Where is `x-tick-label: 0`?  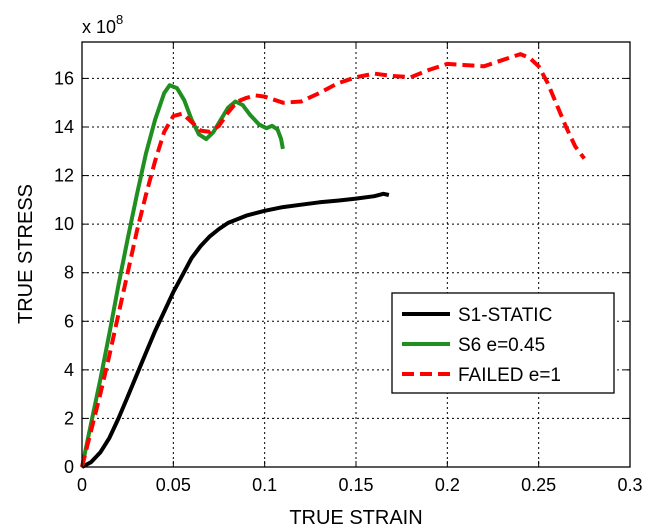
x-tick-label: 0 is located at coordinates (82, 485).